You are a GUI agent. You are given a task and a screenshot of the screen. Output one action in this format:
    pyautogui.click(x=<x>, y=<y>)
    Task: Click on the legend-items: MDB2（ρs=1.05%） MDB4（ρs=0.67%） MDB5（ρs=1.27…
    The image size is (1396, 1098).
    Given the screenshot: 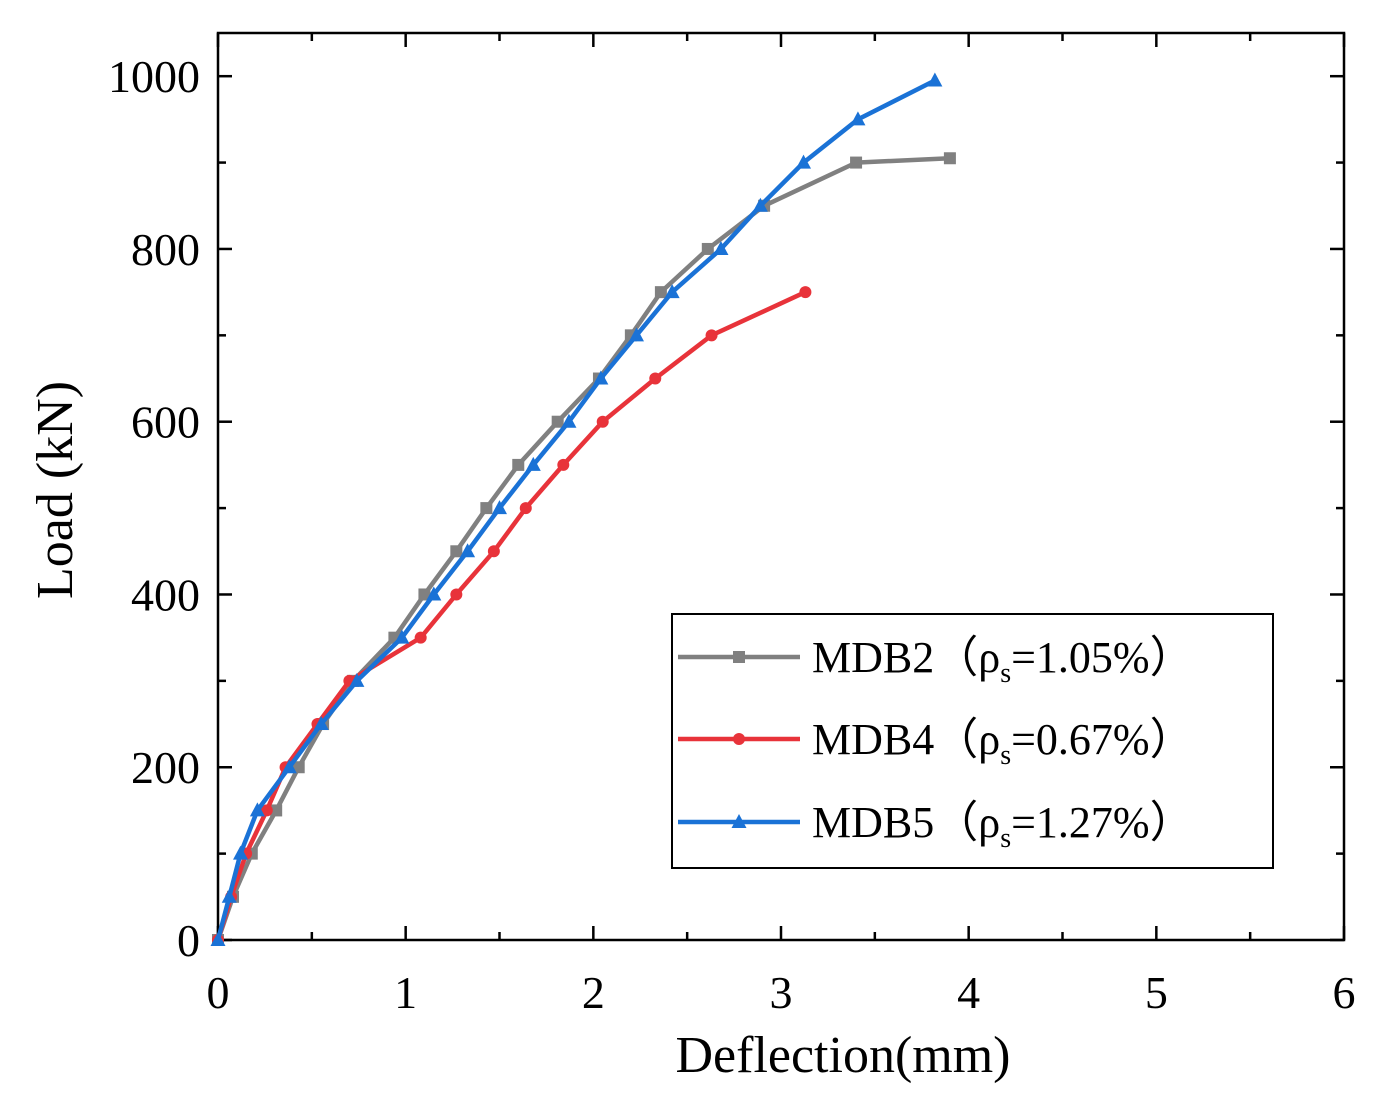 What is the action you would take?
    pyautogui.click(x=936, y=743)
    